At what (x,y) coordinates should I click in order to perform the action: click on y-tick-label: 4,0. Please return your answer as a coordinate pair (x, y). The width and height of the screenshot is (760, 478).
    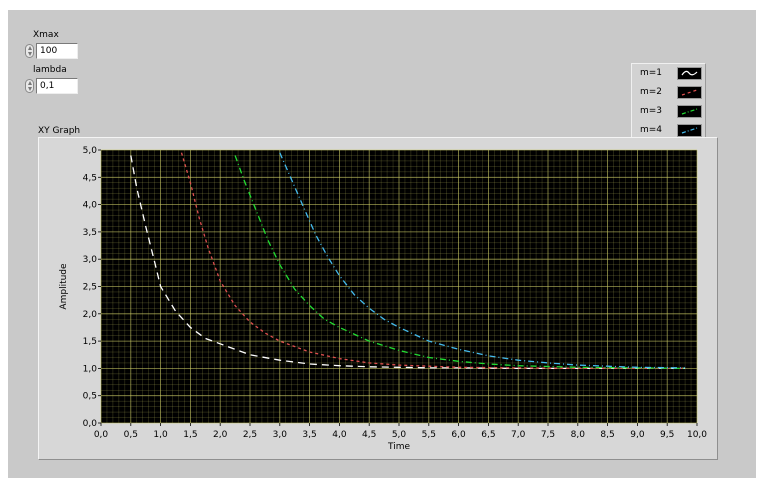
    Looking at the image, I should click on (90, 206).